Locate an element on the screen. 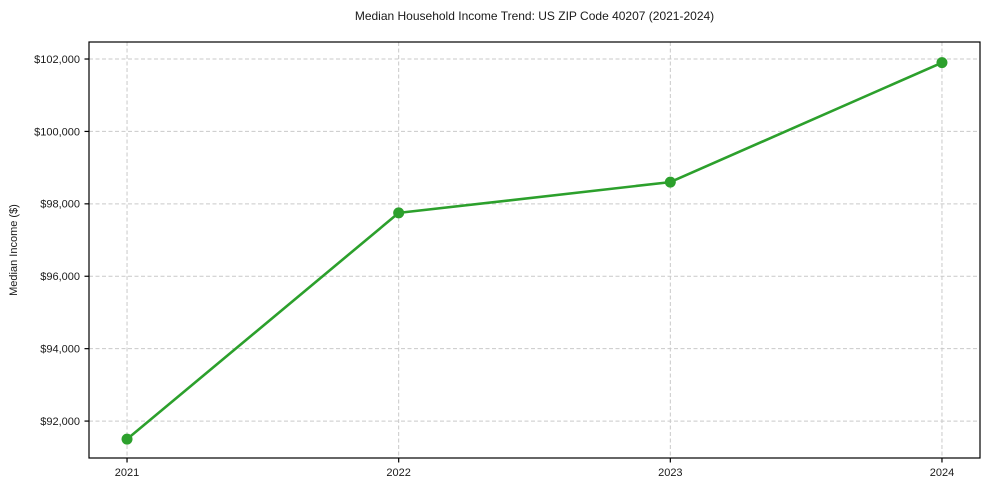  y-tick-label: $98,000 is located at coordinates (60, 205).